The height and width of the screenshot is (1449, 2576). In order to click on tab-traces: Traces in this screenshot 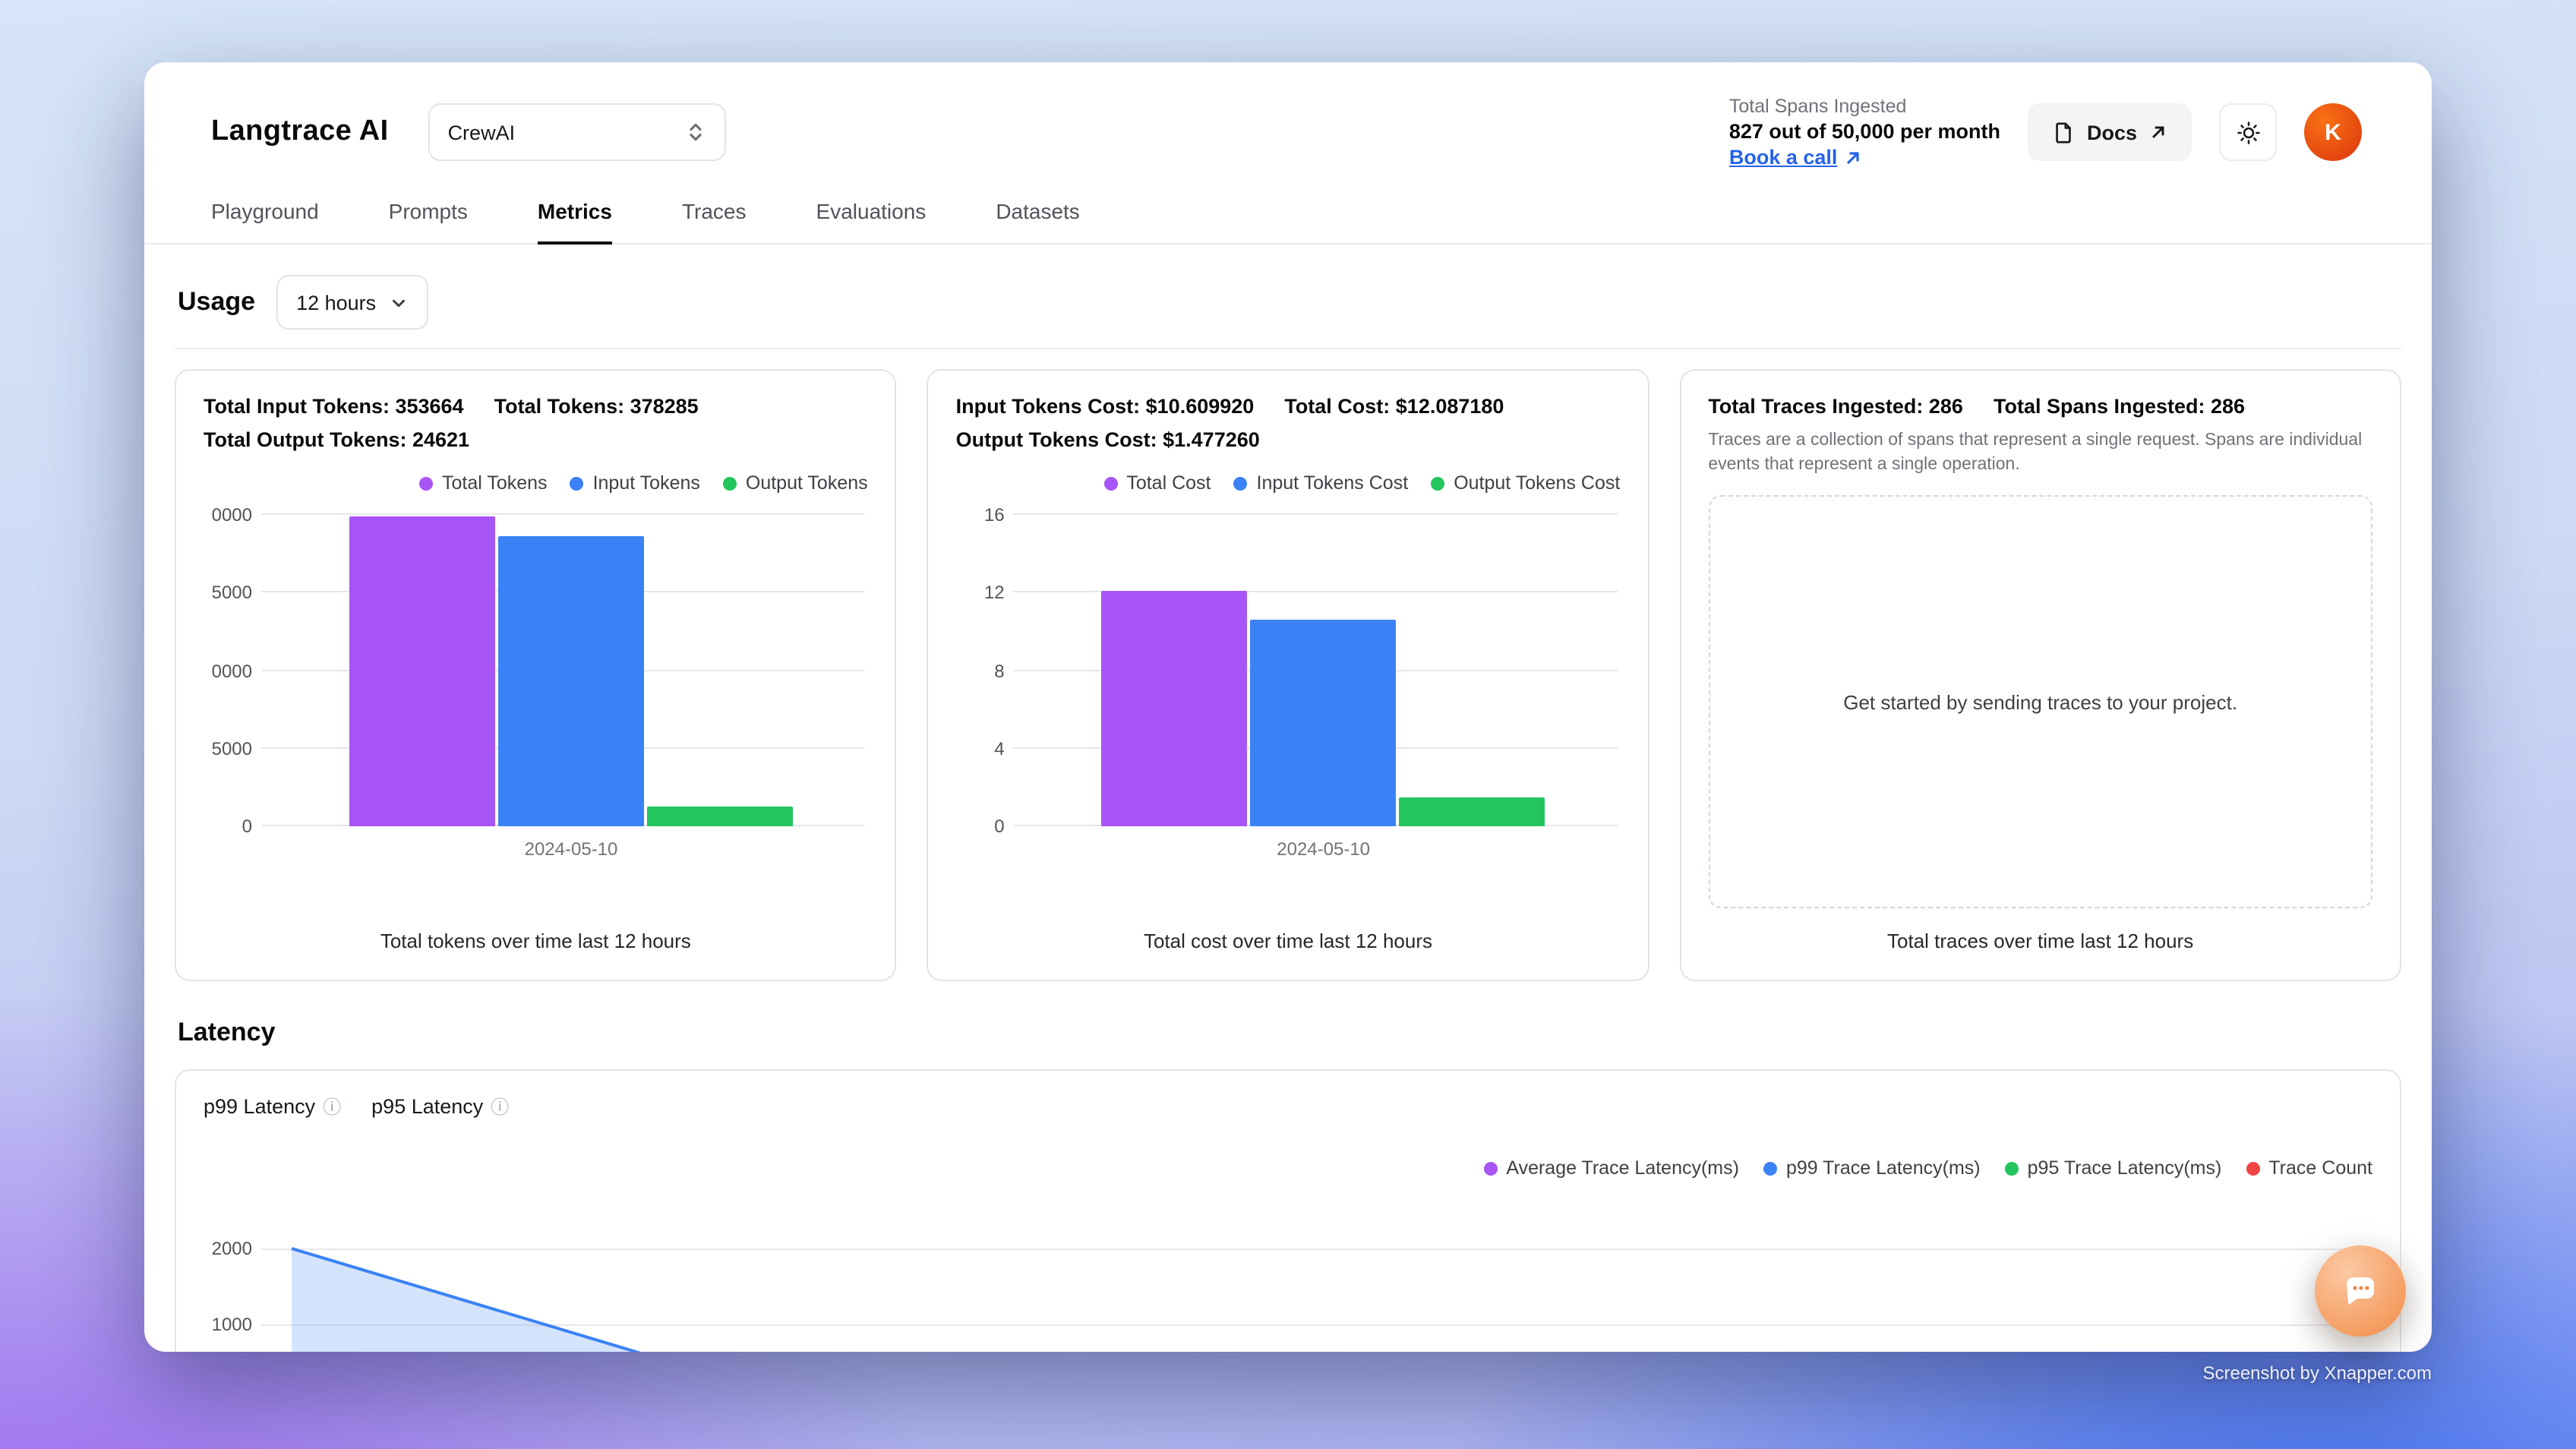, I will do `click(714, 211)`.